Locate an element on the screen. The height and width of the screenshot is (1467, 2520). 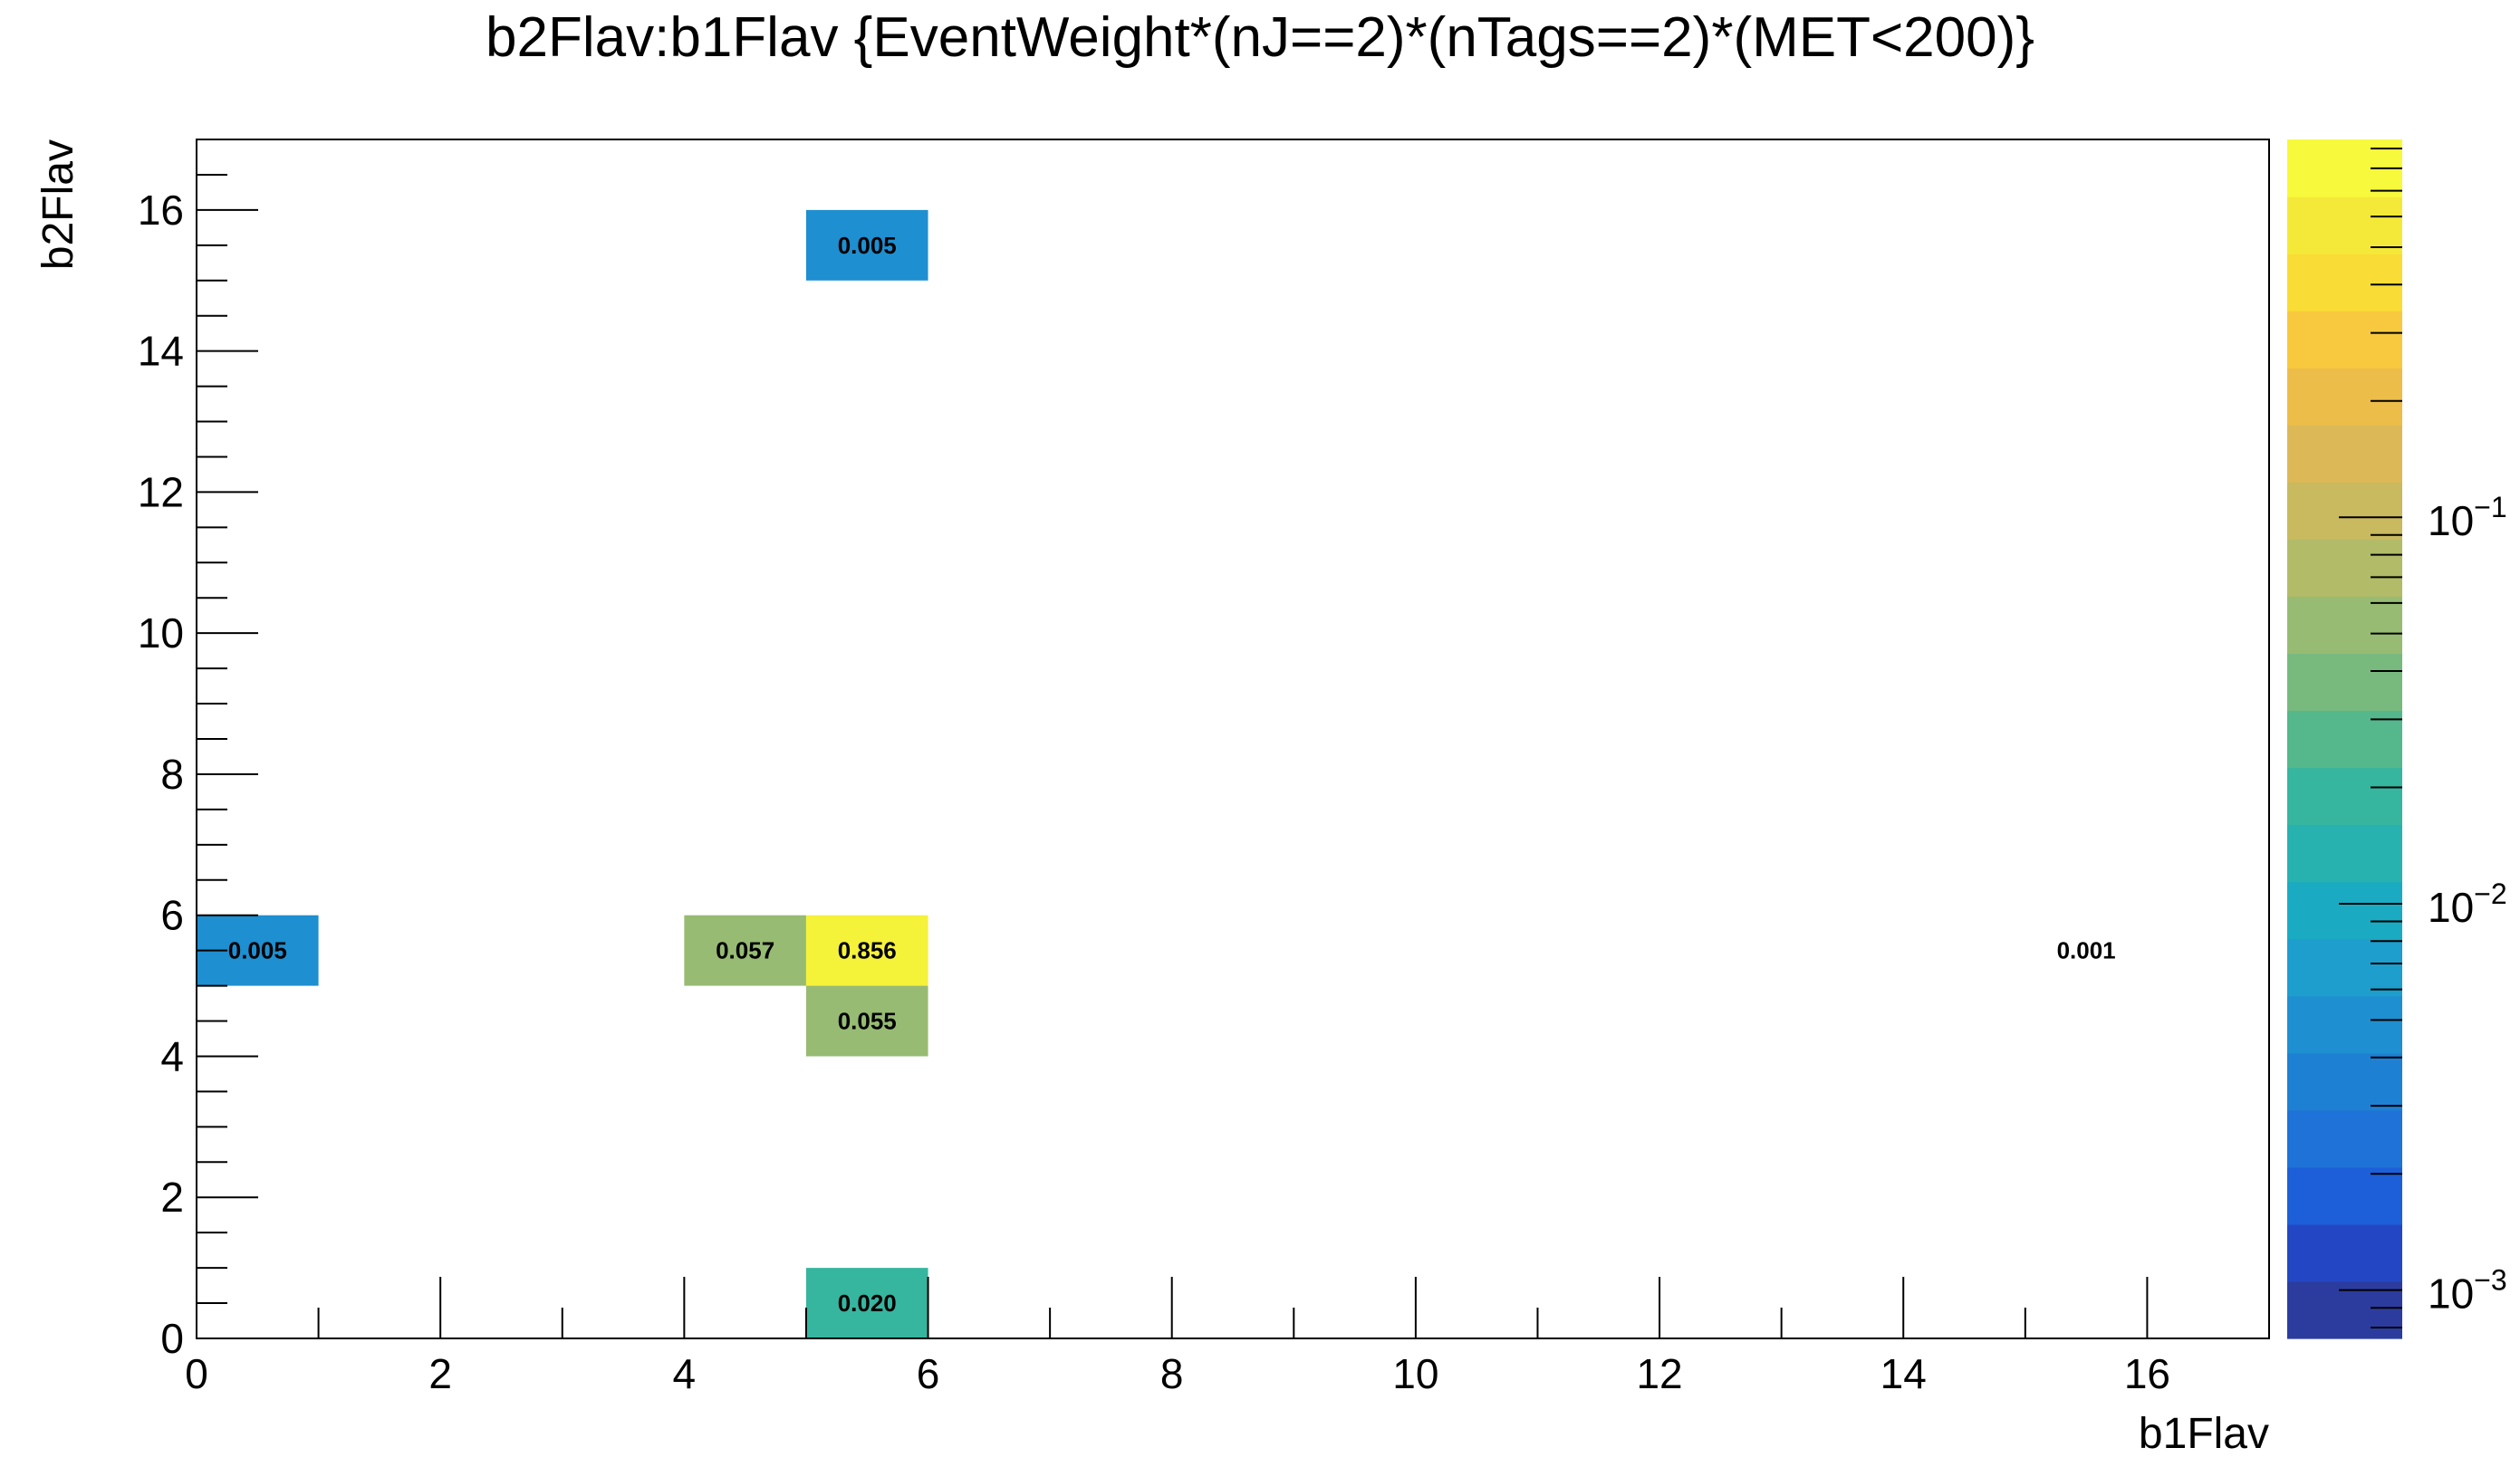
y-axis-label: b2Flav is located at coordinates (58, 204).